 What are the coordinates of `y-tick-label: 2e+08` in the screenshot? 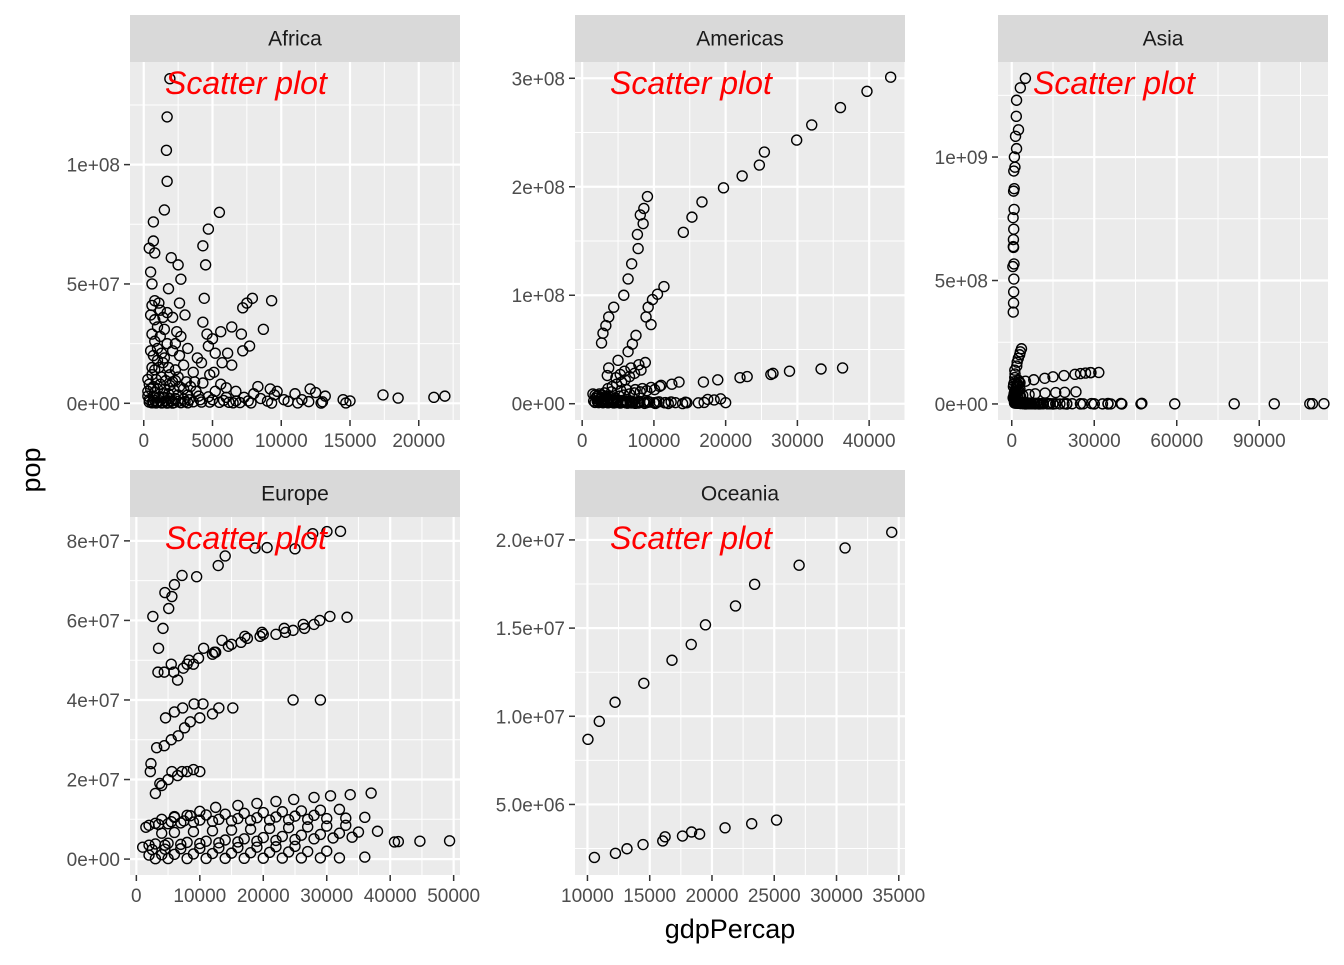 It's located at (538, 188).